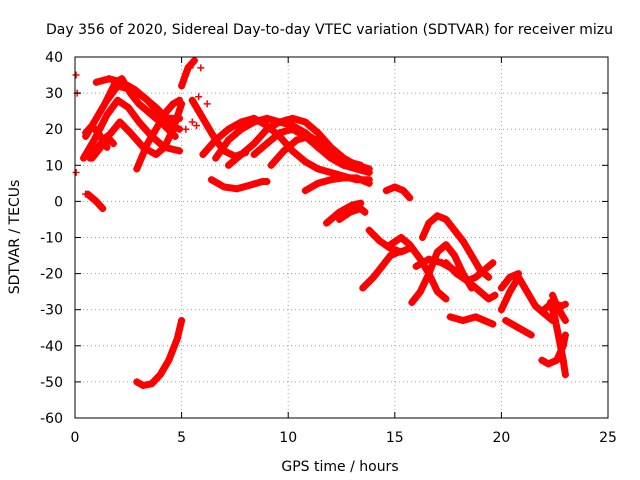 The height and width of the screenshot is (480, 640). I want to click on y-tick-label: -60, so click(51, 419).